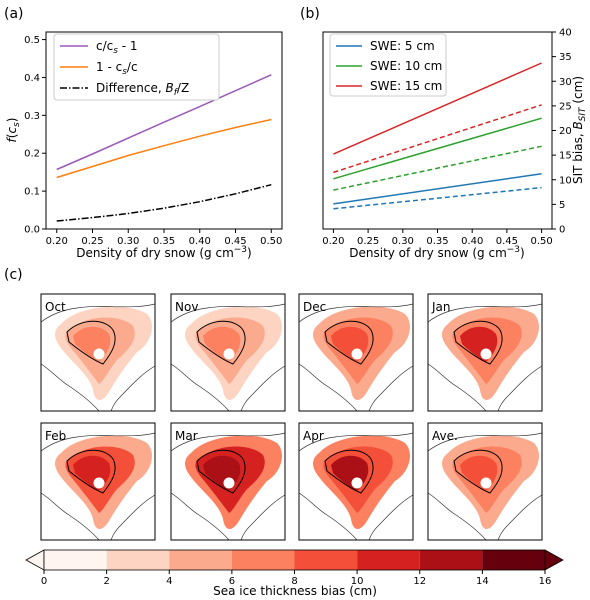 This screenshot has height=600, width=590. Describe the element at coordinates (565, 82) in the screenshot. I see `panel-b-ytick-label: 30` at that location.